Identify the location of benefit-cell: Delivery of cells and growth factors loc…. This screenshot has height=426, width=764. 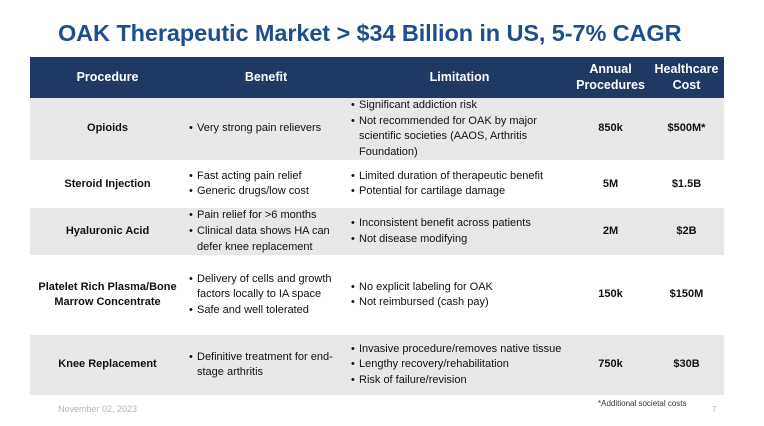
(266, 296).